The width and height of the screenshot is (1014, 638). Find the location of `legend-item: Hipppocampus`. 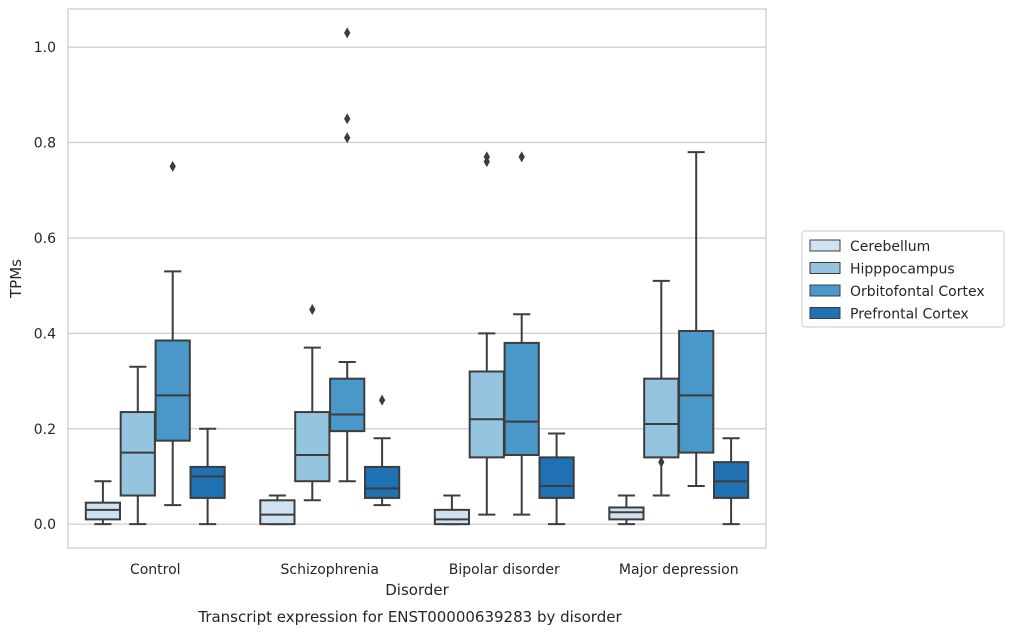

legend-item: Hipppocampus is located at coordinates (882, 270).